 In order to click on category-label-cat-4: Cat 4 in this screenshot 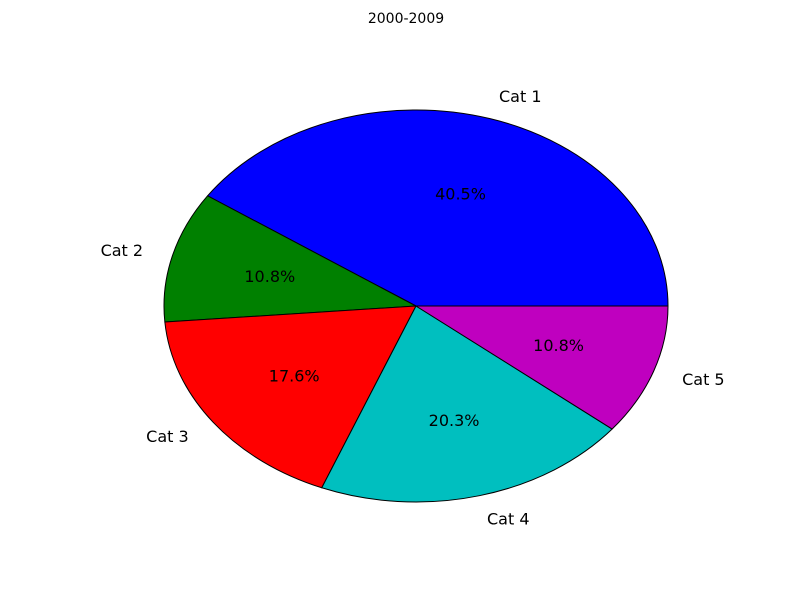, I will do `click(508, 519)`.